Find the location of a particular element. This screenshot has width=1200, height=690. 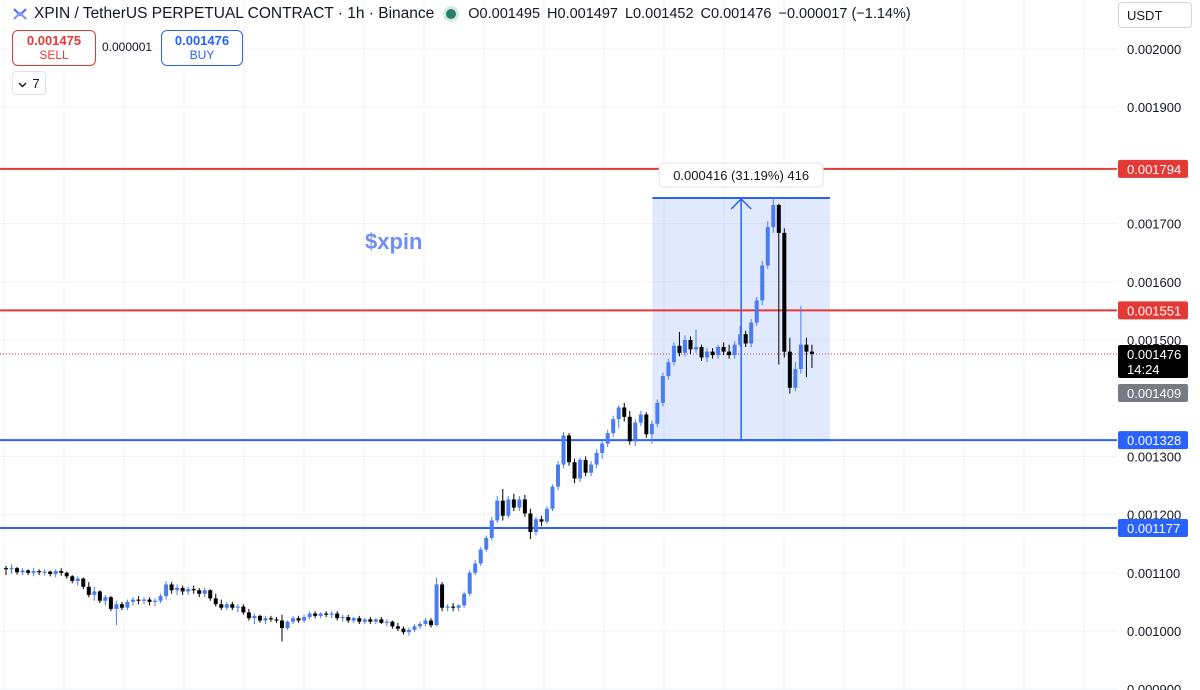

indicators-toggle: 7 is located at coordinates (29, 83).